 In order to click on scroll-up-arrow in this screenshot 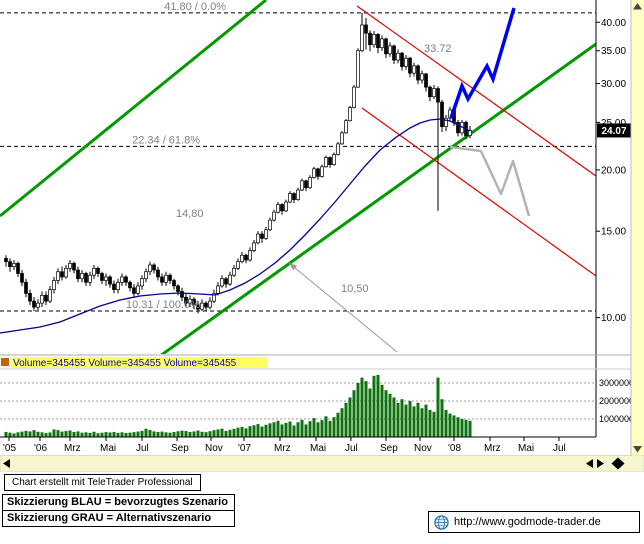, I will do `click(637, 6)`.